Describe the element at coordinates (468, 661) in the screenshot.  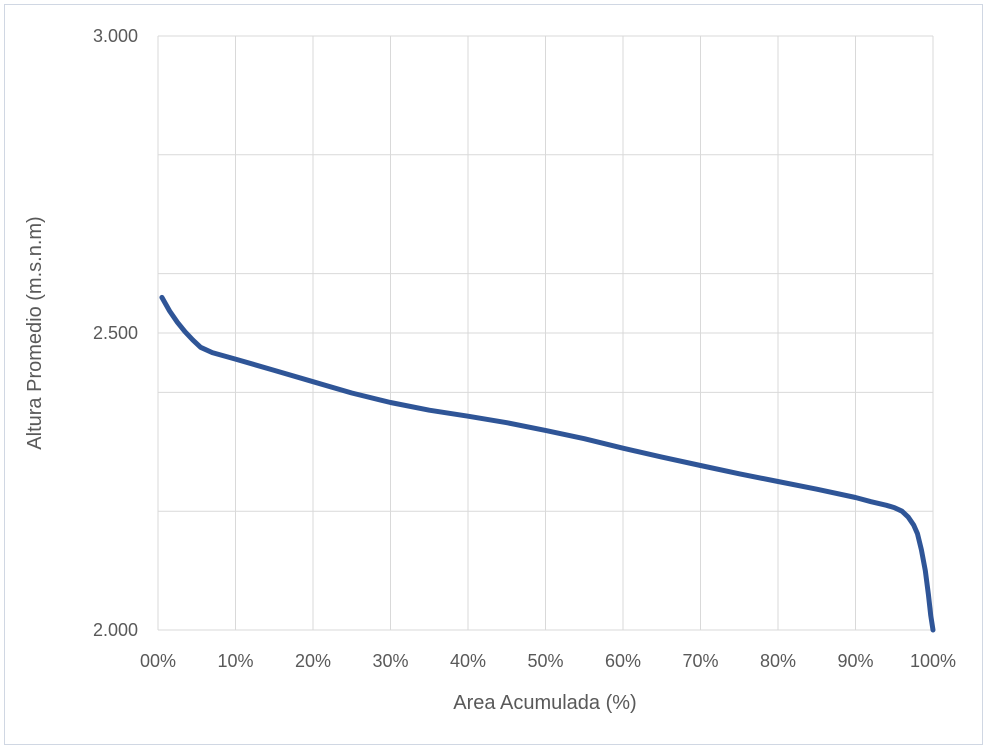
I see `x-tick-label: 40%` at that location.